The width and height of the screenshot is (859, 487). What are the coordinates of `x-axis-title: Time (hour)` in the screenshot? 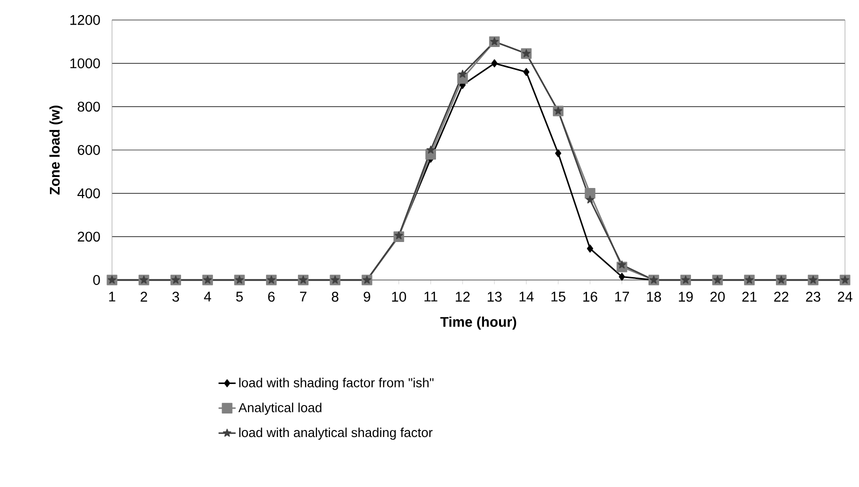 It's located at (478, 323).